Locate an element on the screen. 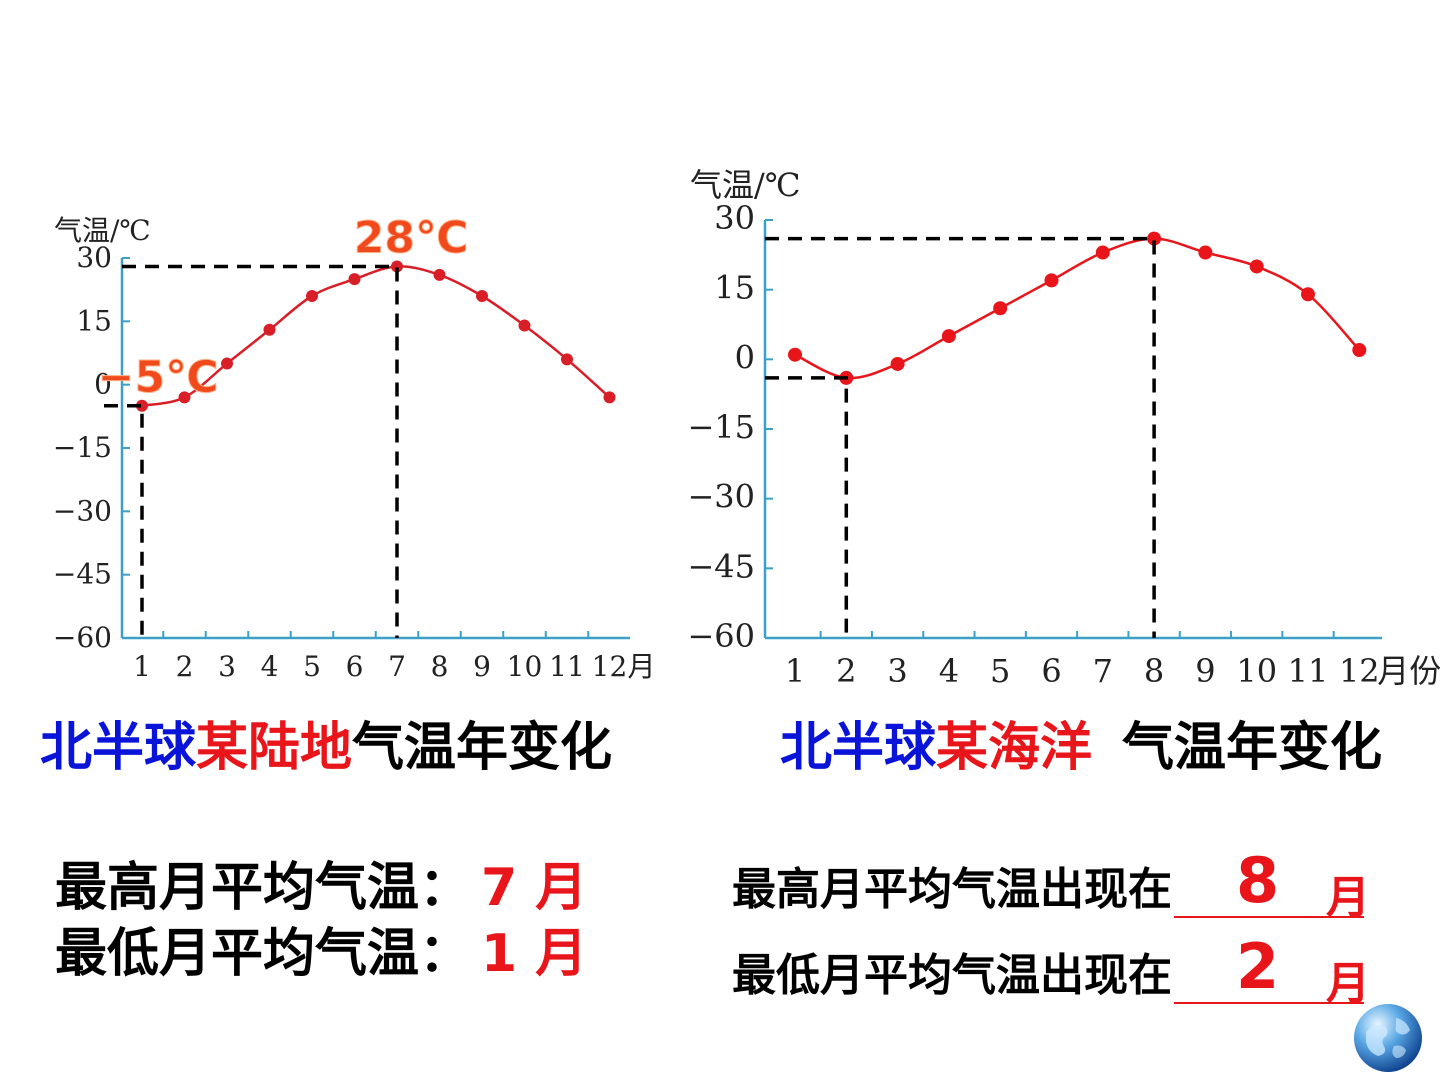 The image size is (1440, 1080). land-max-answer: 最高月平均气温： 7 月 is located at coordinates (321, 888).